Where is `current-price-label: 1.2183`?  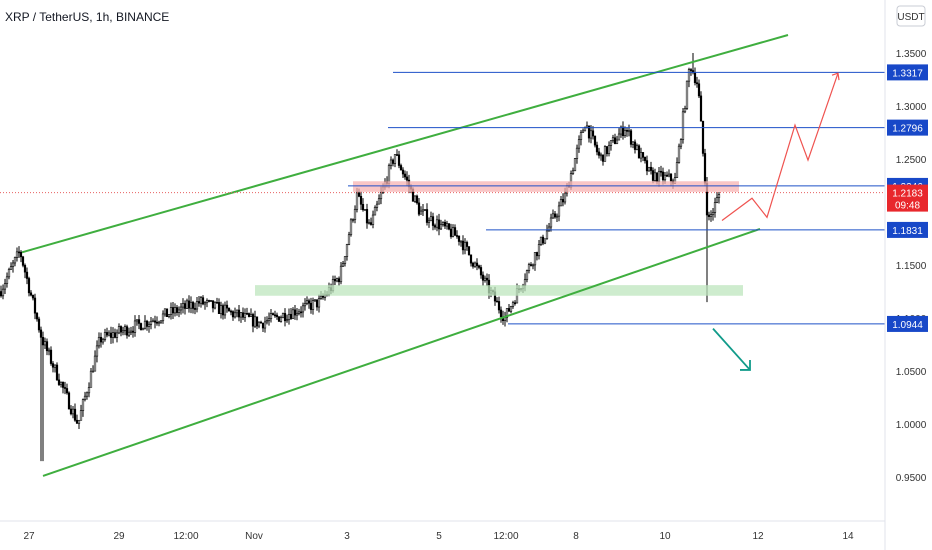 current-price-label: 1.2183 is located at coordinates (907, 194).